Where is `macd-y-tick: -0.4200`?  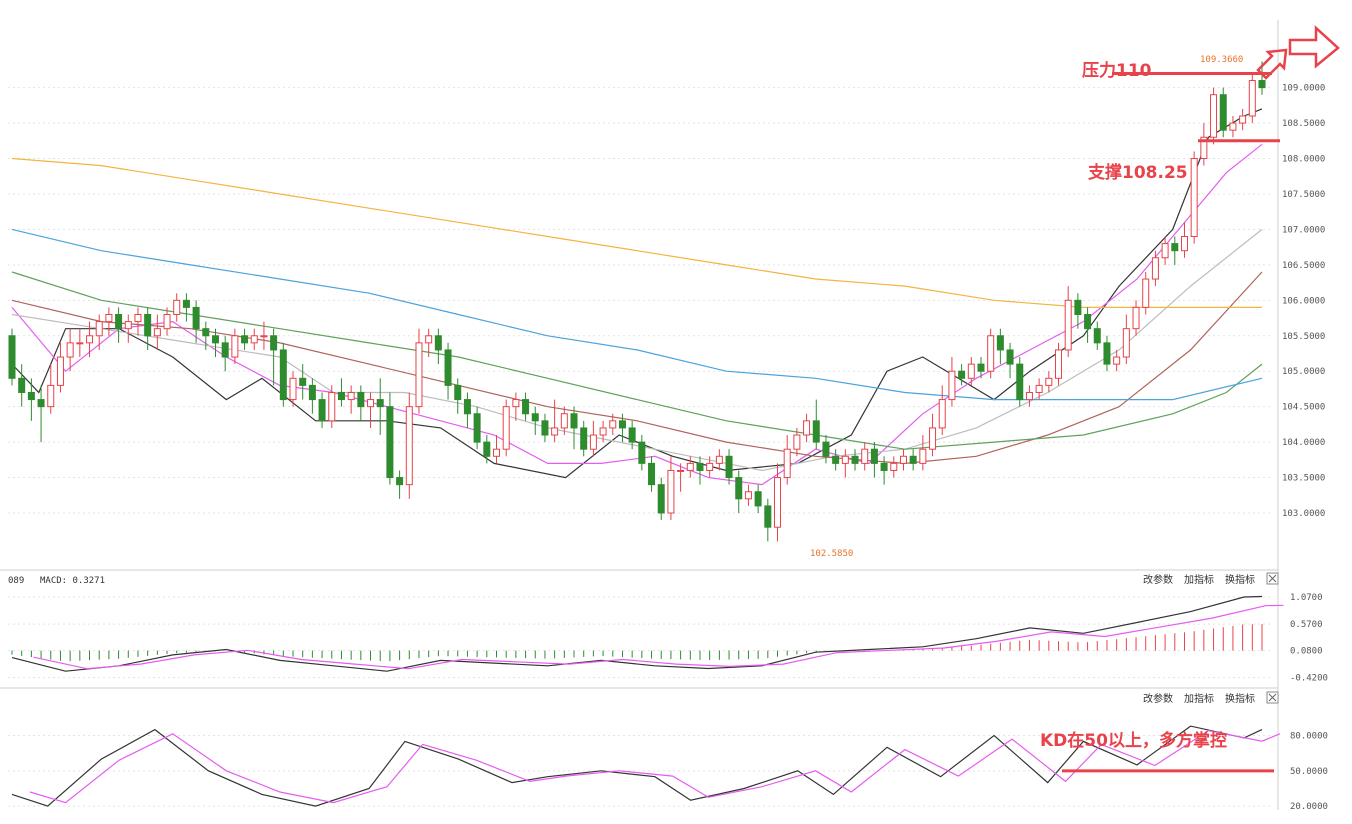 macd-y-tick: -0.4200 is located at coordinates (1309, 679).